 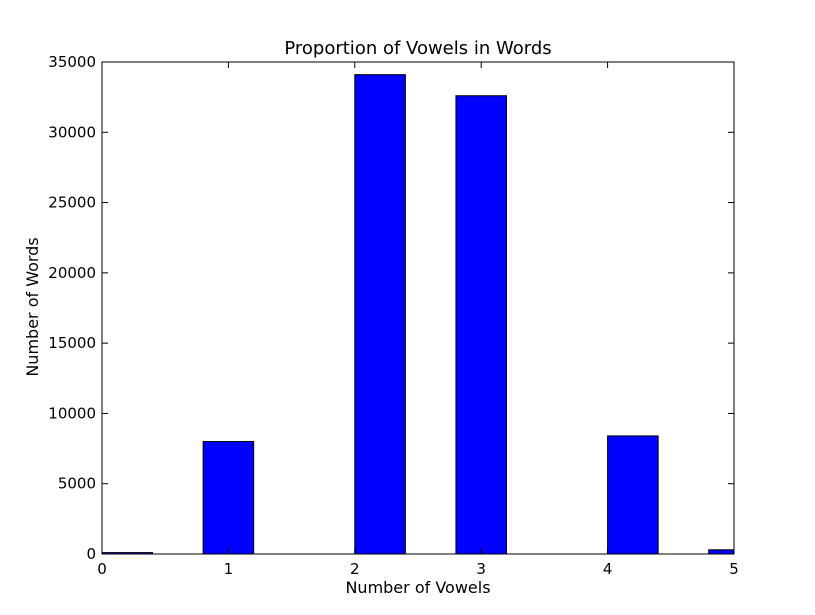 I want to click on x-tick-label-5: 5, so click(x=734, y=569).